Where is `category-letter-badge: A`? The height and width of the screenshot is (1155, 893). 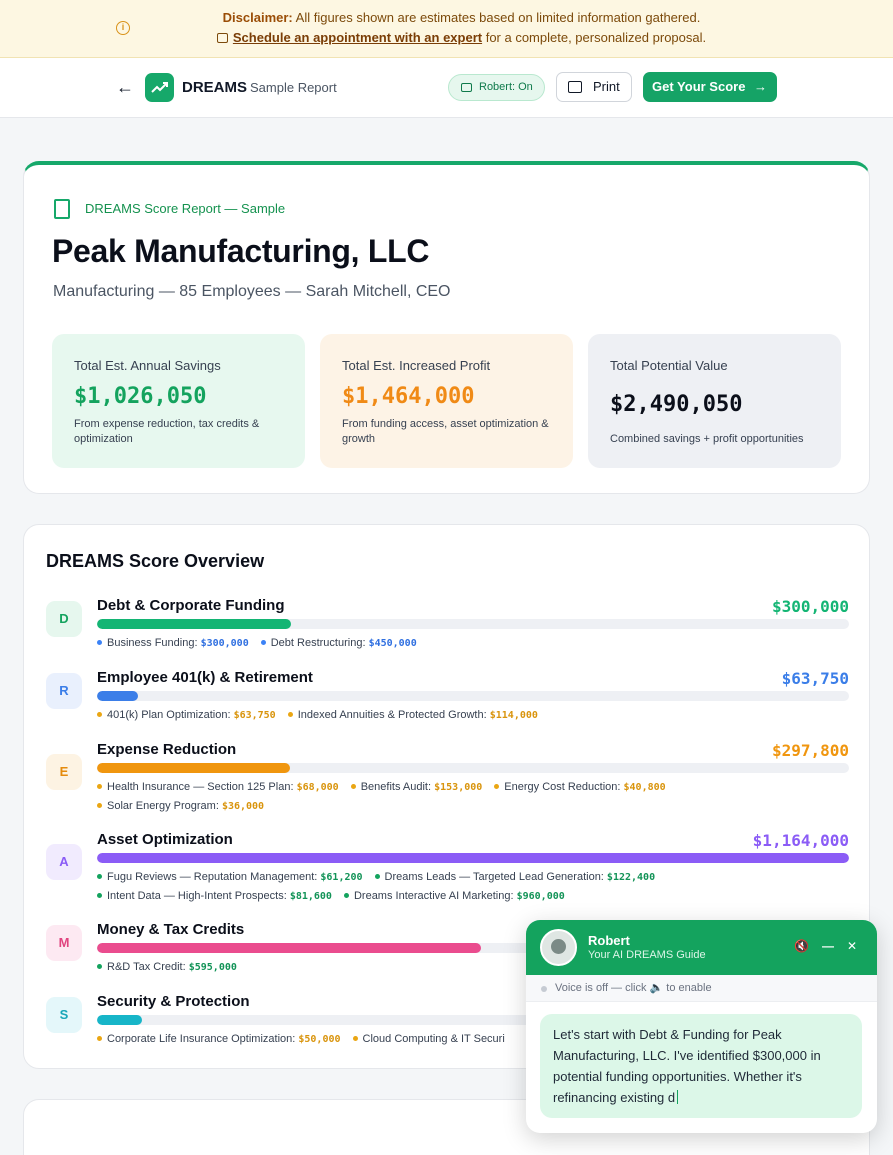 category-letter-badge: A is located at coordinates (64, 862).